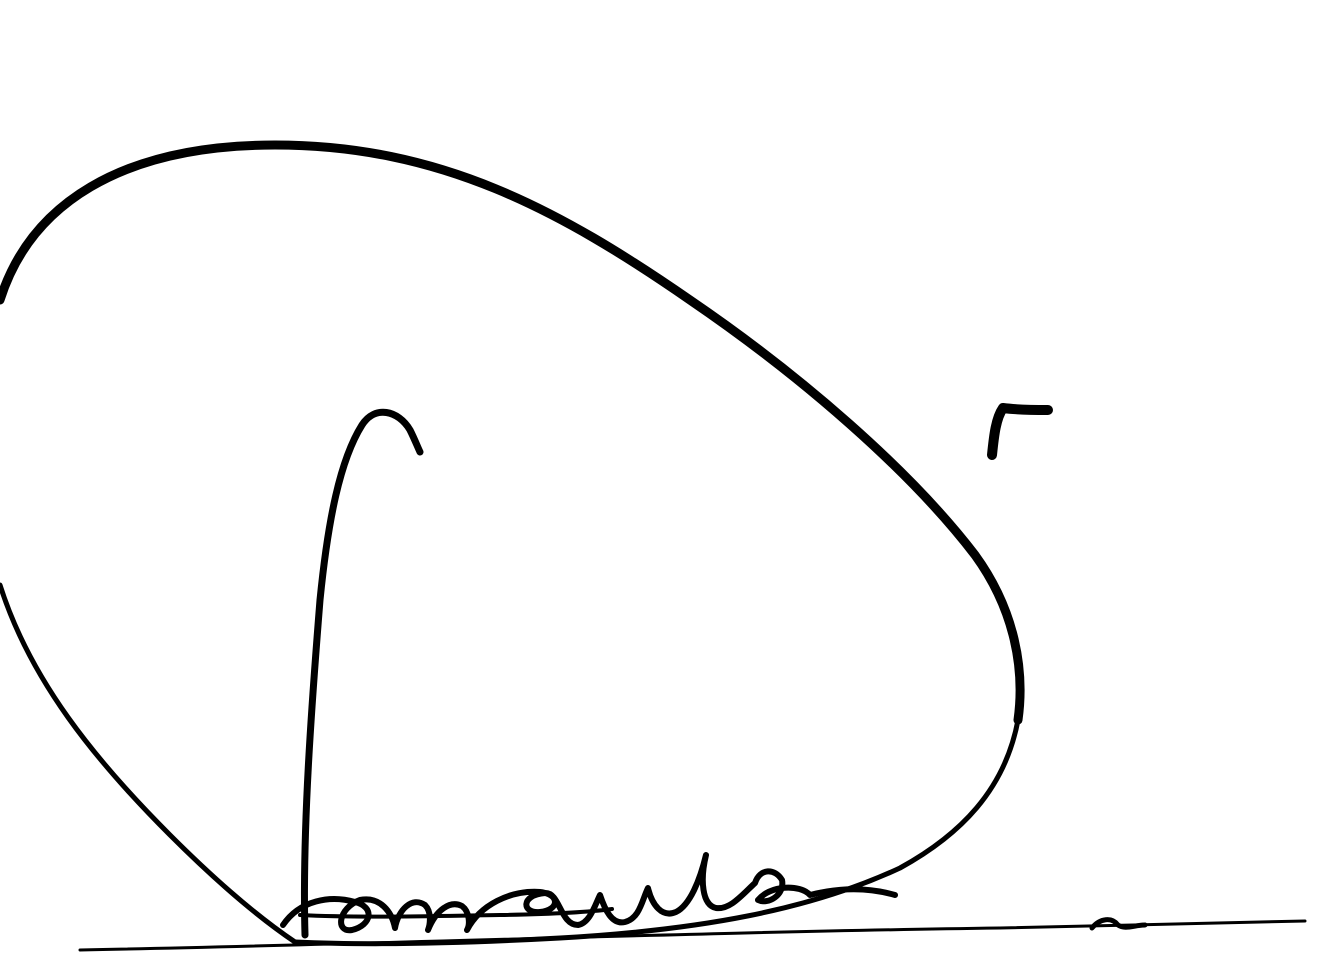 The image size is (1327, 967). I want to click on signature-vertical-stroke, so click(362, 673).